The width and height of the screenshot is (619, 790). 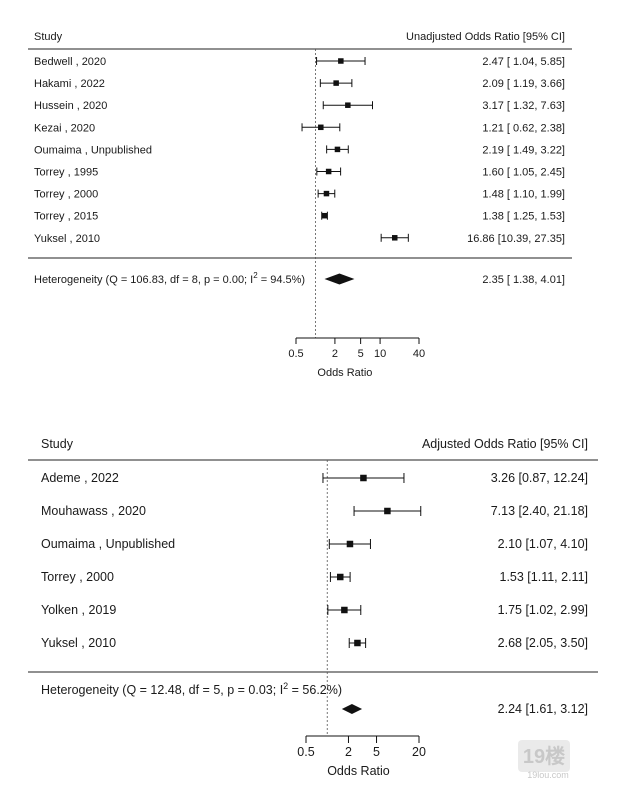 What do you see at coordinates (314, 478) in the screenshot?
I see `study-row: Ademe , 2022 3.26 [0.87, 12.24]` at bounding box center [314, 478].